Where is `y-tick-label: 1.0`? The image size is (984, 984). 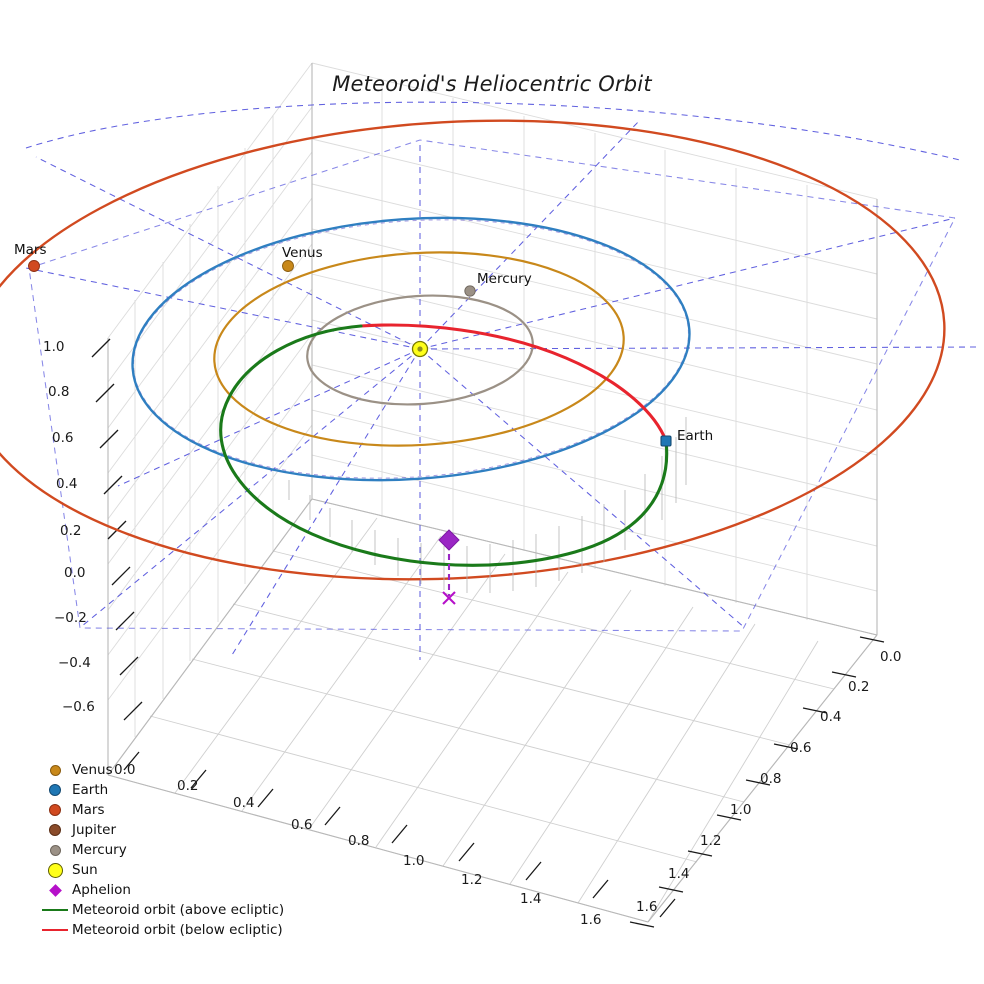
y-tick-label: 1.0 is located at coordinates (741, 810).